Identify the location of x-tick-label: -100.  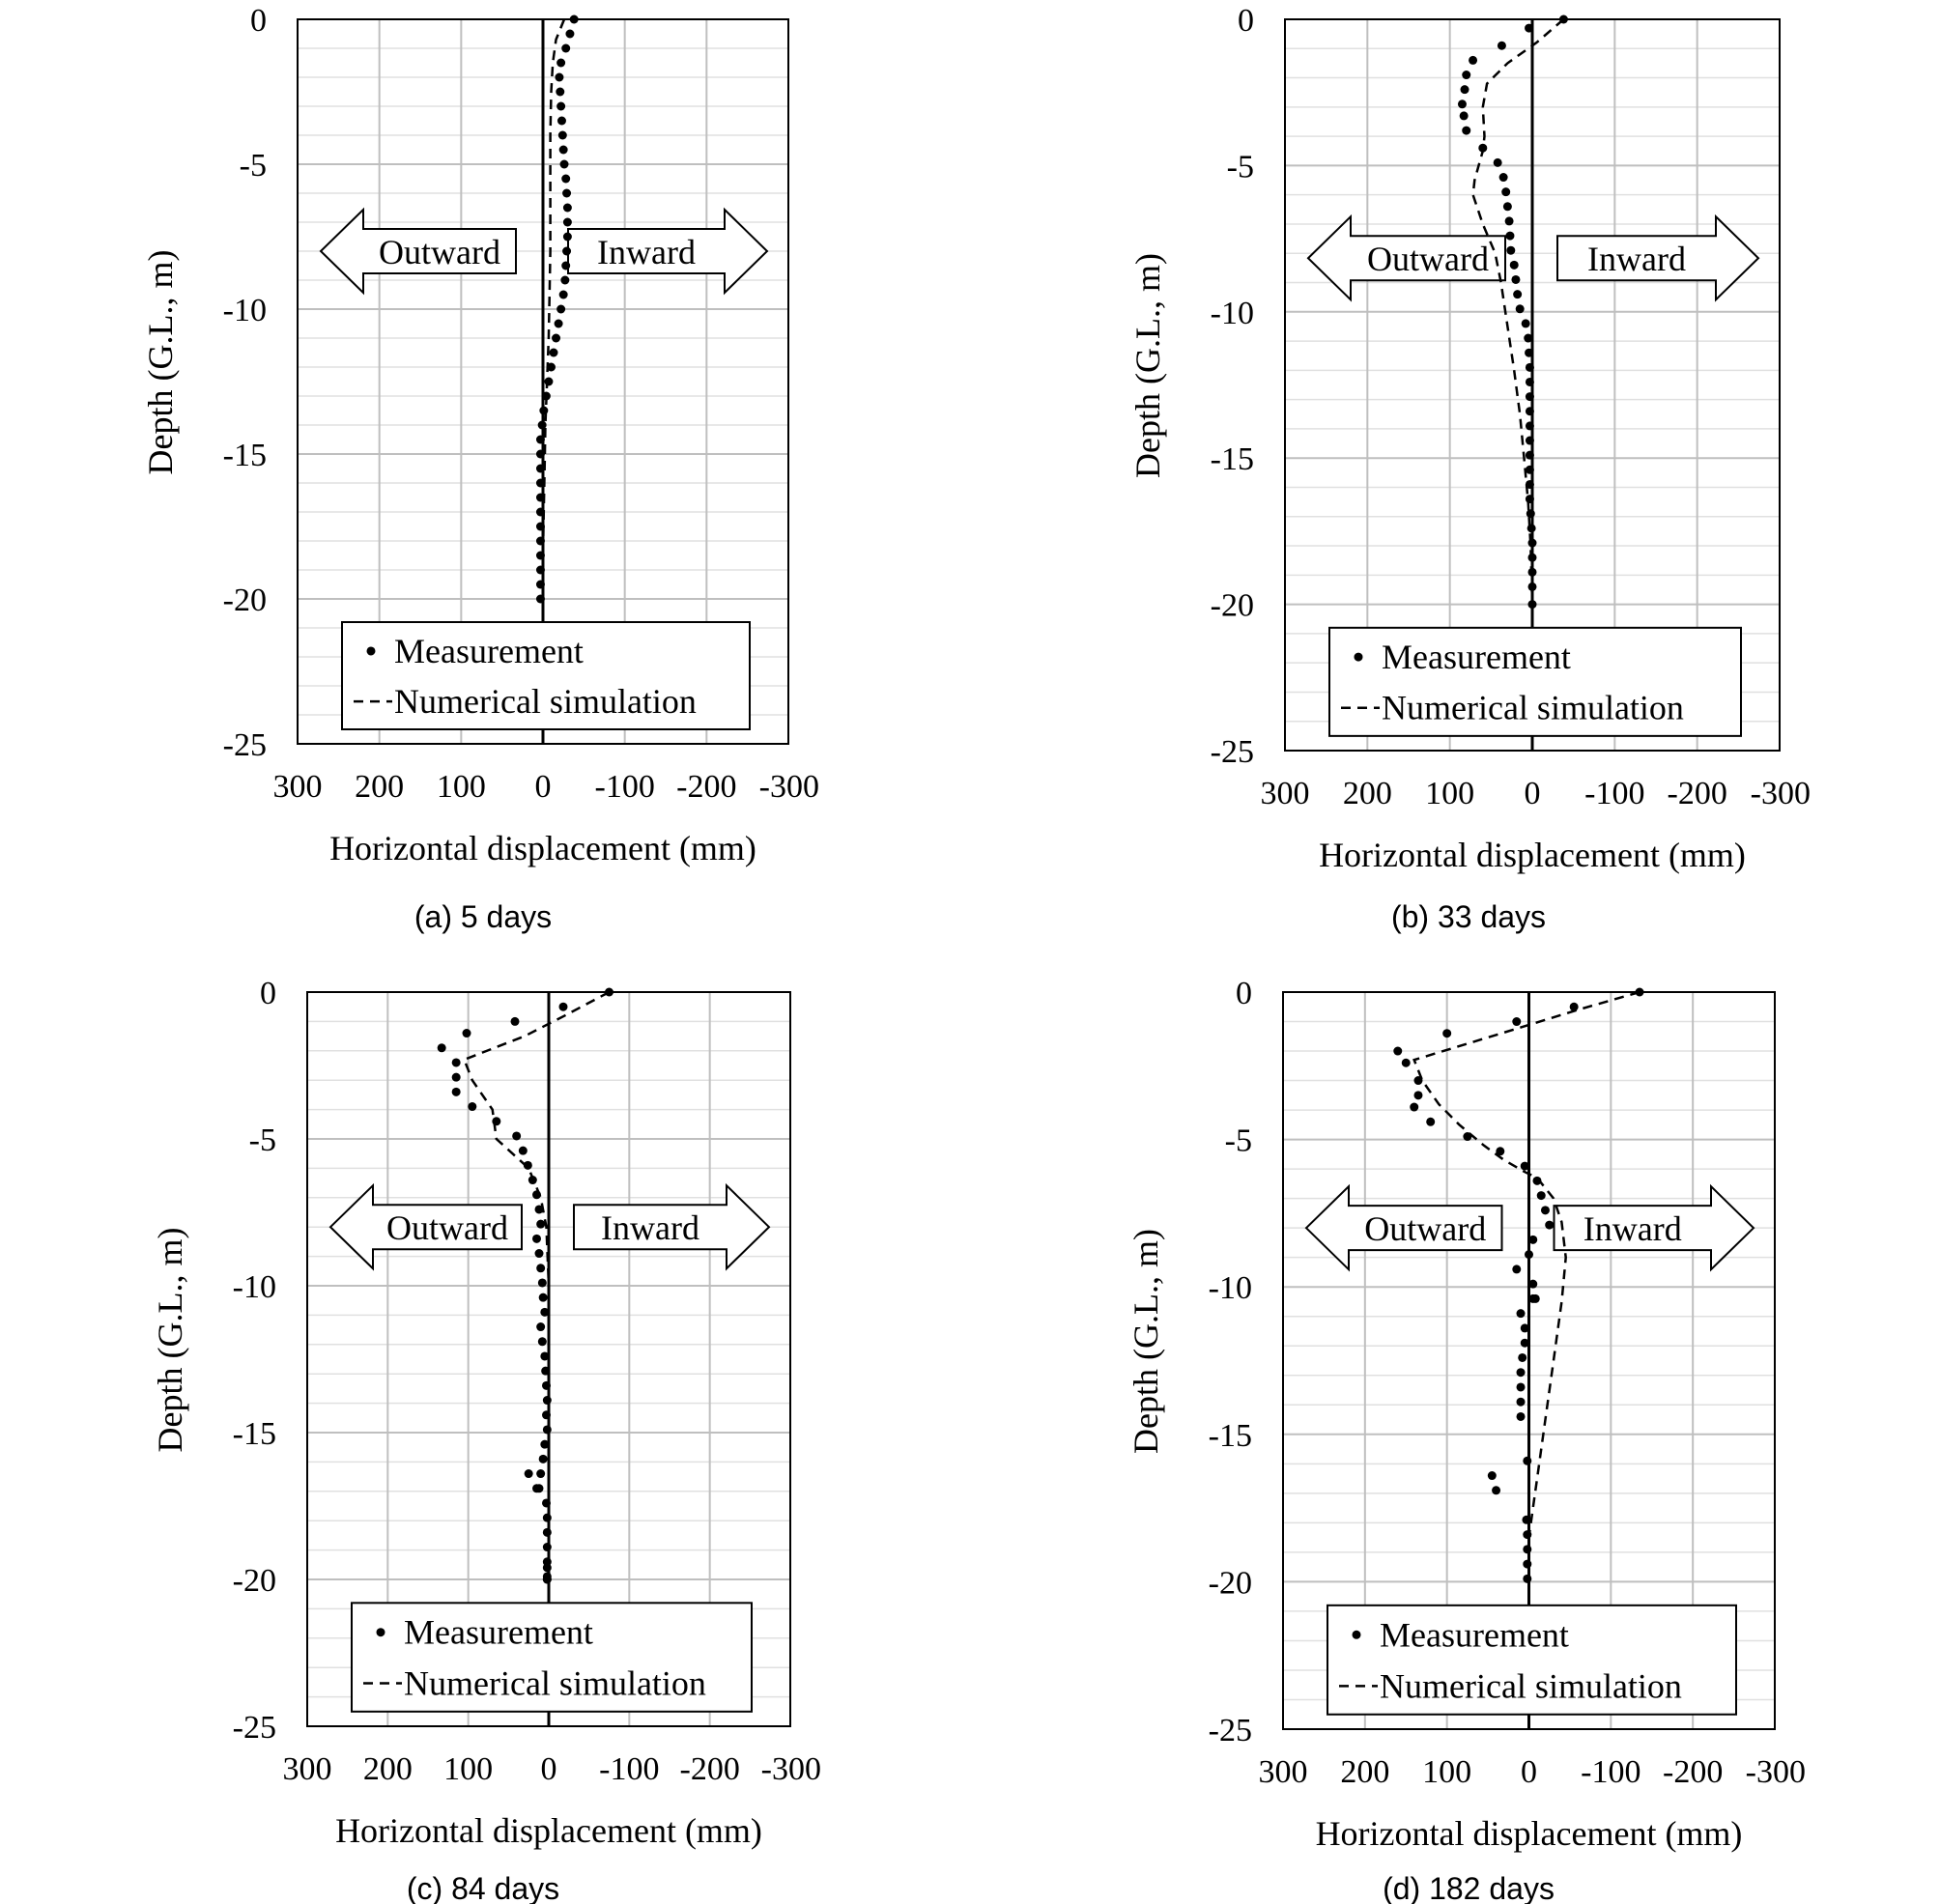
(1611, 1772).